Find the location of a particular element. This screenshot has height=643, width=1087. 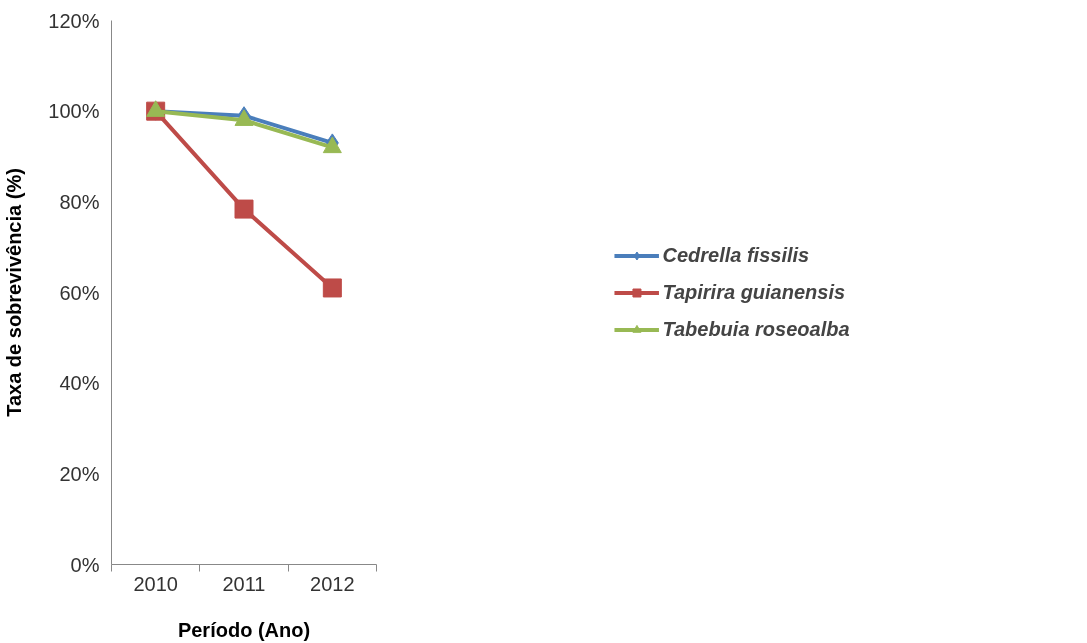

x-axis-title: Período (Ano) is located at coordinates (244, 629).